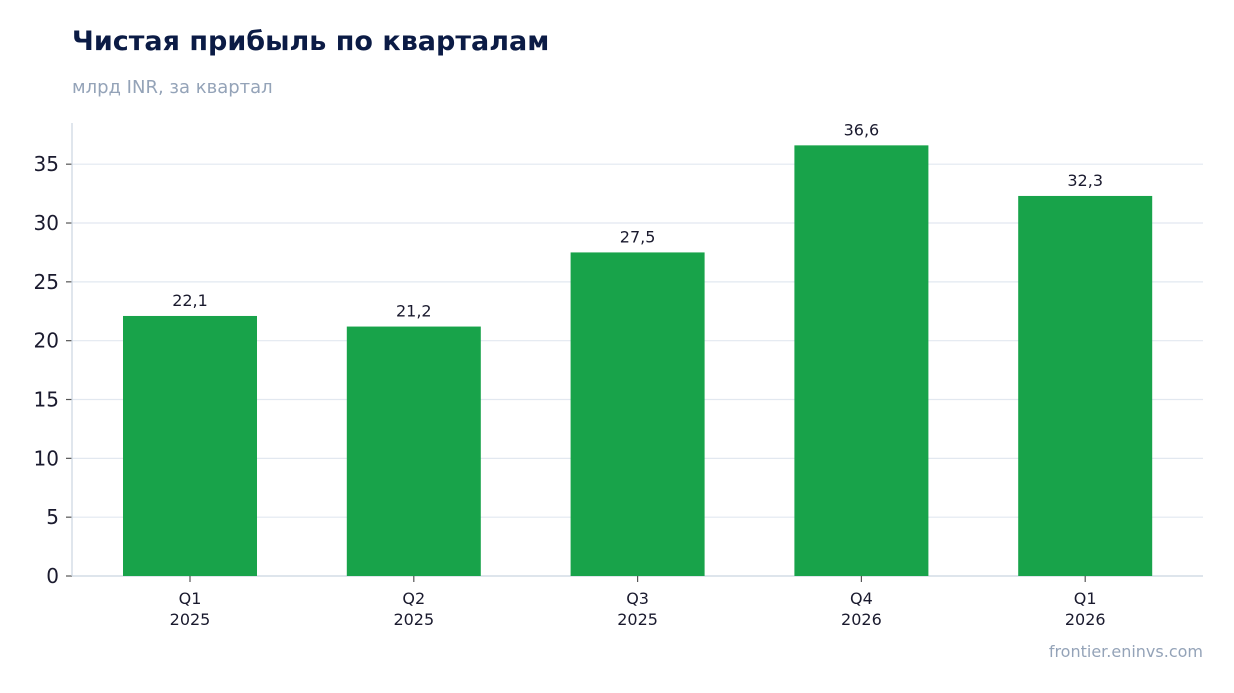 This screenshot has width=1234, height=693. What do you see at coordinates (413, 598) in the screenshot?
I see `x-tick-label: Q2` at bounding box center [413, 598].